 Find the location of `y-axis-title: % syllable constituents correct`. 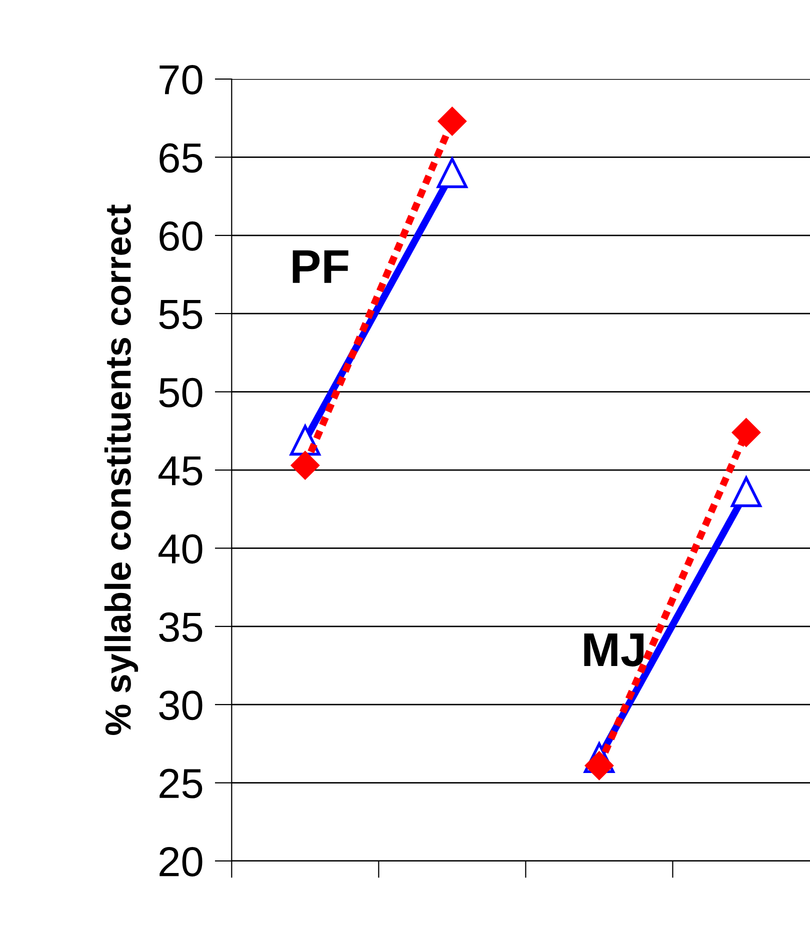

y-axis-title: % syllable constituents correct is located at coordinates (121, 469).